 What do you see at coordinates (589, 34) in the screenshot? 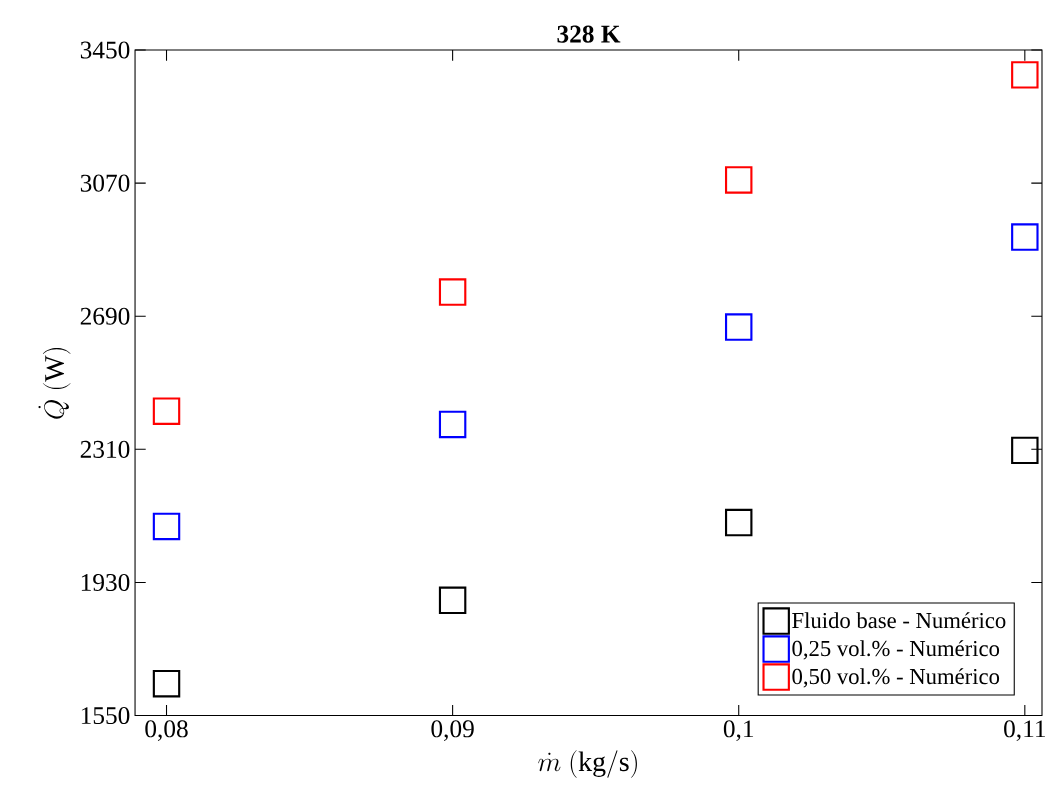
I see `chart-title: 328 K` at bounding box center [589, 34].